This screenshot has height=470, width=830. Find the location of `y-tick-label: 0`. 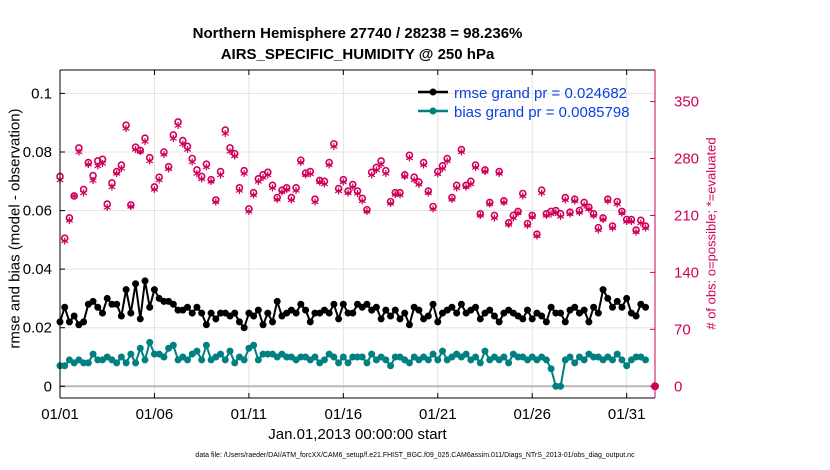

y-tick-label: 0 is located at coordinates (48, 386).